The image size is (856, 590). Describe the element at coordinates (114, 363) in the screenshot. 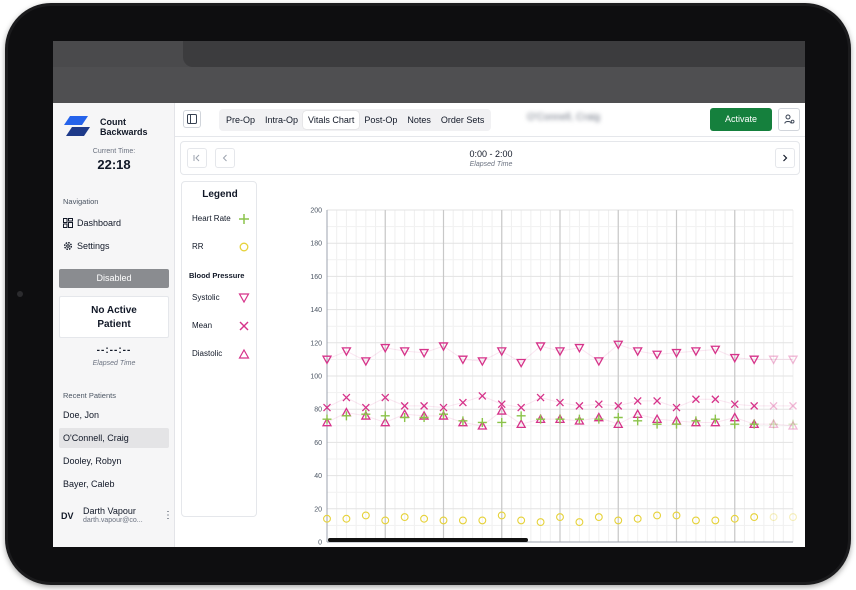

I see `elapsed-time-label: Elapsed Time` at that location.